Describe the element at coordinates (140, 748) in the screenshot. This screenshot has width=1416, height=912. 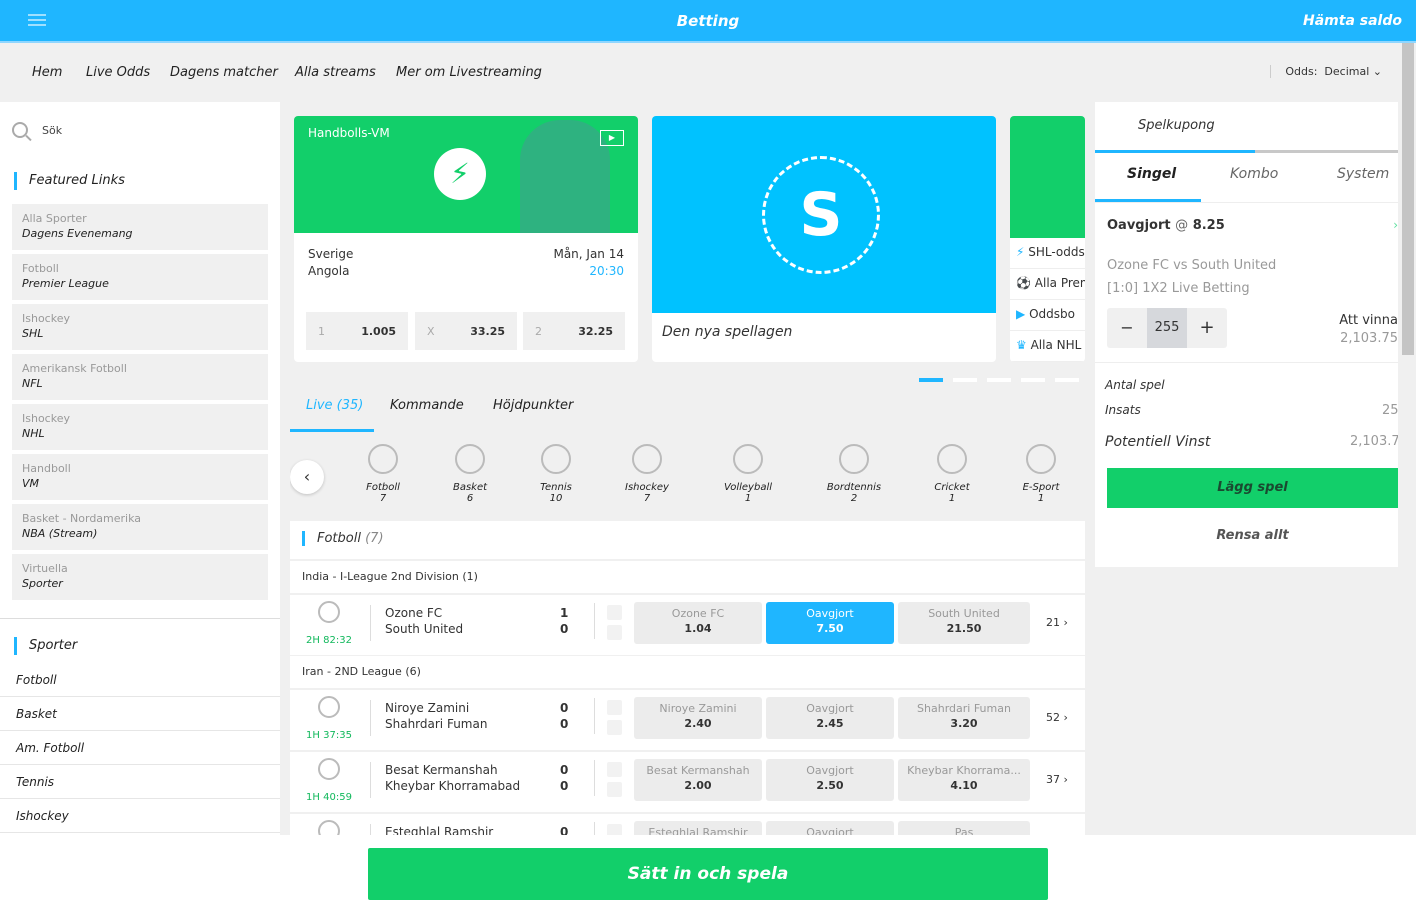
I see `sidebar-sport-item: Am. Fotboll` at that location.